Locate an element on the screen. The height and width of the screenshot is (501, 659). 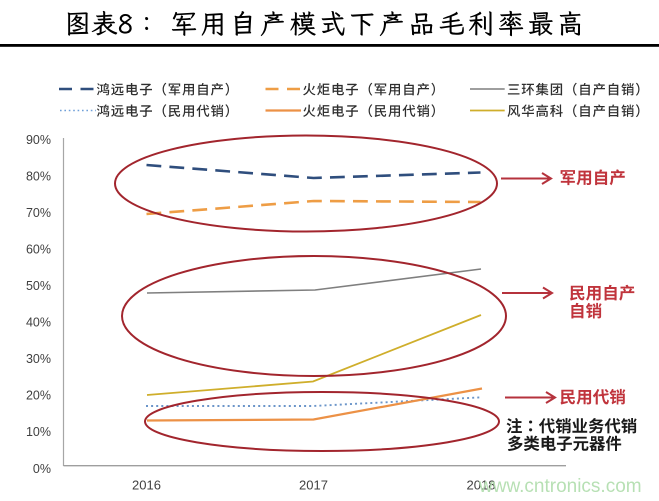
svg-text: 2018 is located at coordinates (481, 485).